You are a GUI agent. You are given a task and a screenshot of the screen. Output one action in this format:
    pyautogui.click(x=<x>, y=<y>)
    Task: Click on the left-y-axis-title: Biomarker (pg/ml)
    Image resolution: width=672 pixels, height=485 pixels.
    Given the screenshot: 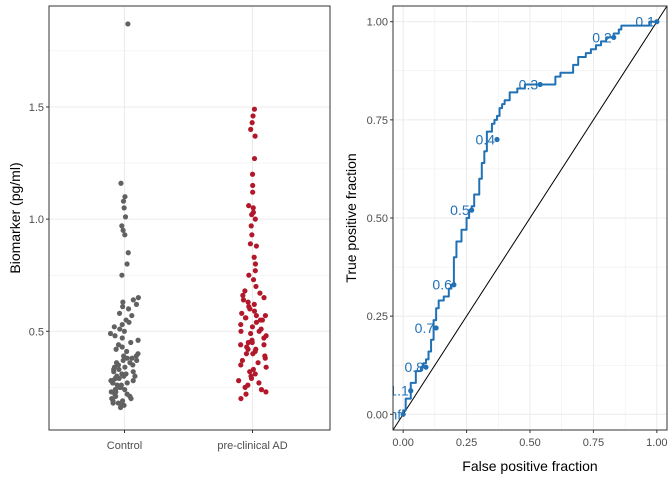 What is the action you would take?
    pyautogui.click(x=15, y=217)
    